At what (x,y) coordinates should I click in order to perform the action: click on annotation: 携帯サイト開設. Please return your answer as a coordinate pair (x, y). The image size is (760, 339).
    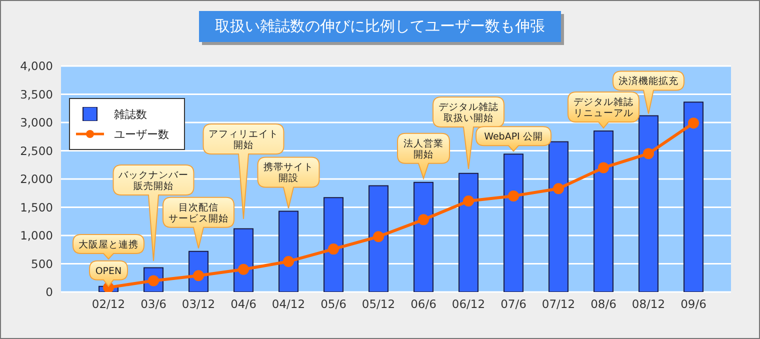
    Looking at the image, I should click on (289, 172).